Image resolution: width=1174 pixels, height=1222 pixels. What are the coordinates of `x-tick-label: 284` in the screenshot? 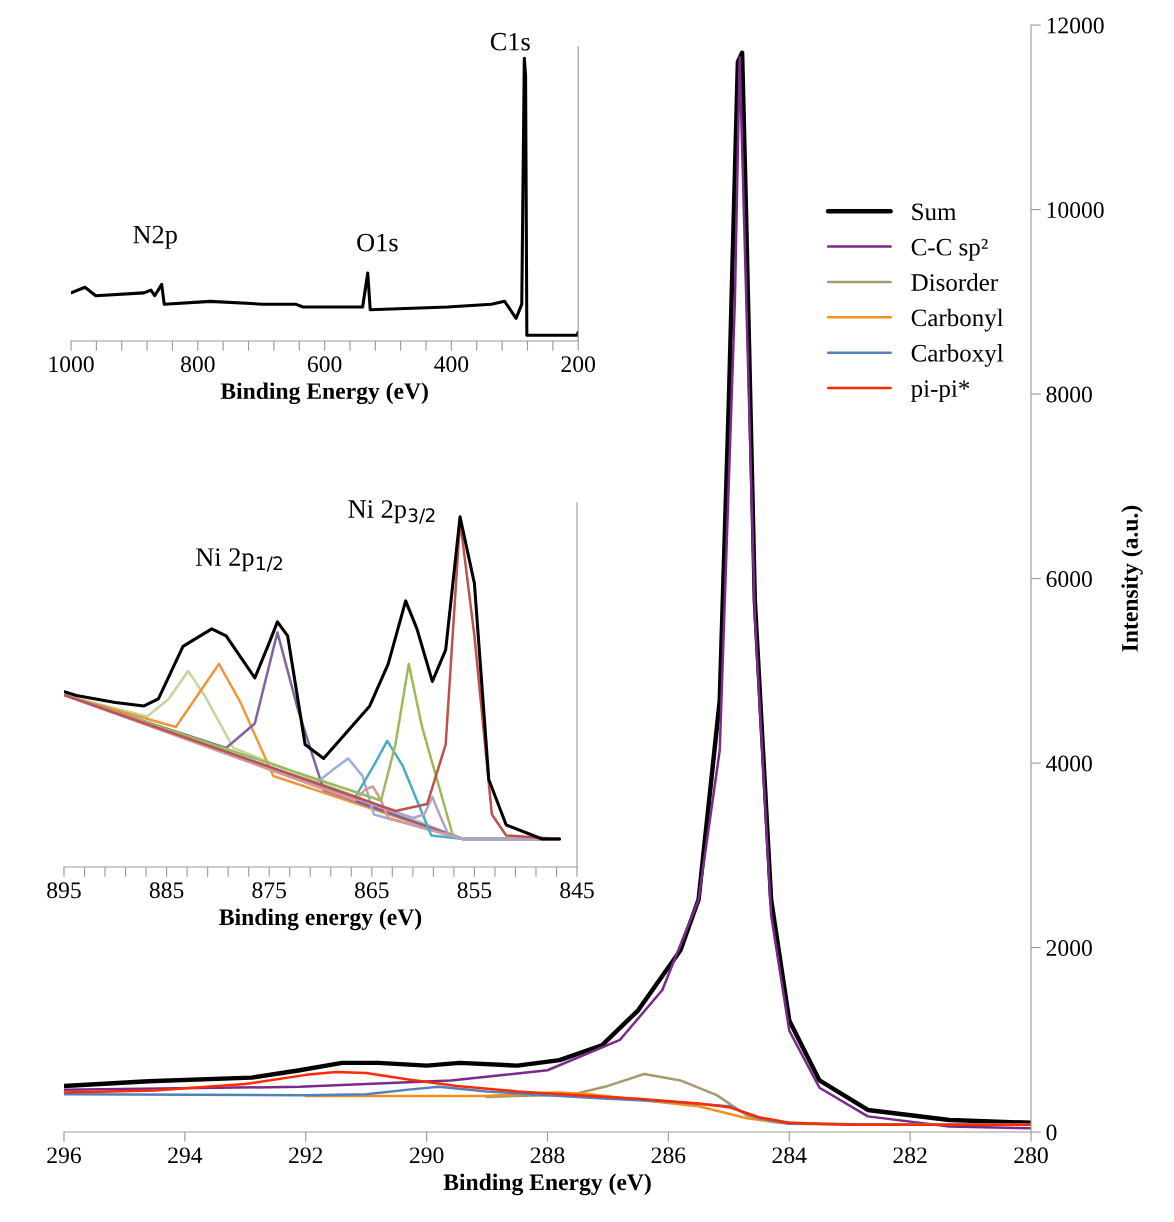 It's located at (789, 1155).